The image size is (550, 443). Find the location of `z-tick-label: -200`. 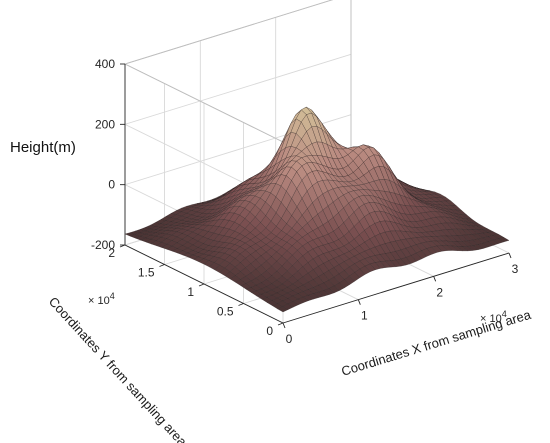

z-tick-label: -200 is located at coordinates (103, 245).